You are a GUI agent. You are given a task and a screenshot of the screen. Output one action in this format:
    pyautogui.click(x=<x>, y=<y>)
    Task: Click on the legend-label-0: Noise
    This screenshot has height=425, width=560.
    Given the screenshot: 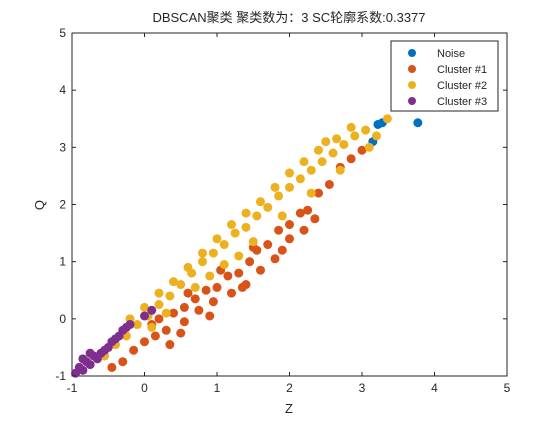 What is the action you would take?
    pyautogui.click(x=451, y=54)
    